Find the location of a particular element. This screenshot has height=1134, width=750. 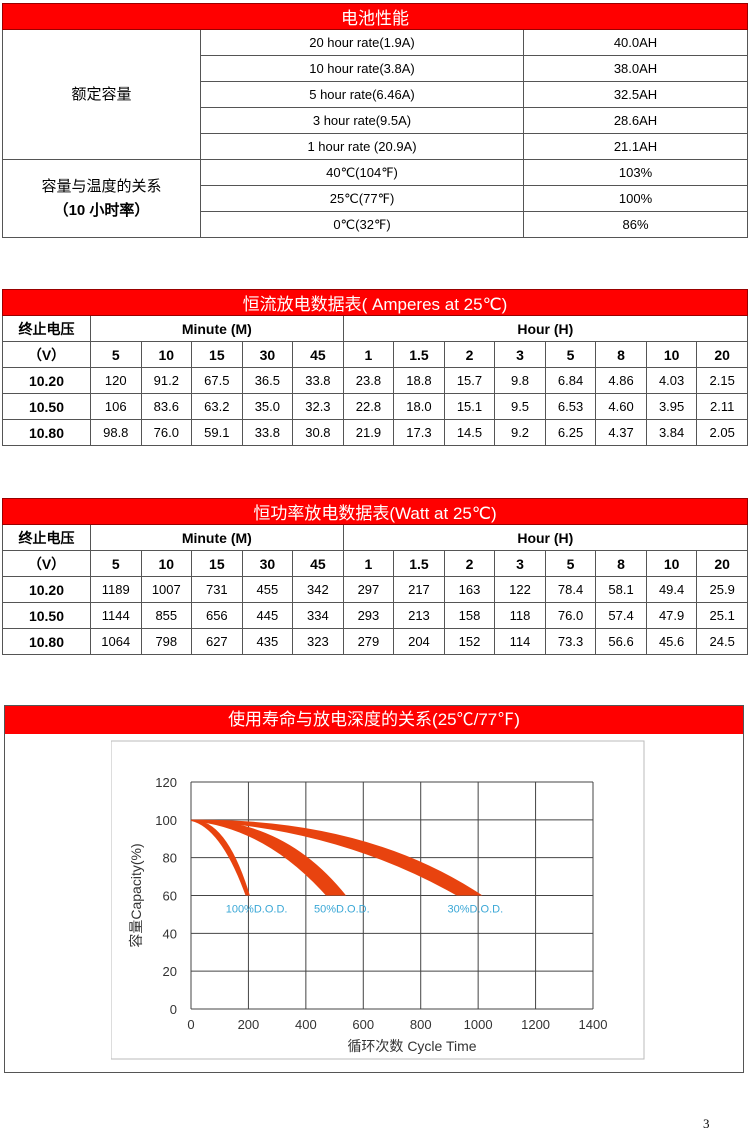

dod-label: 100%D.O.D. is located at coordinates (257, 910).